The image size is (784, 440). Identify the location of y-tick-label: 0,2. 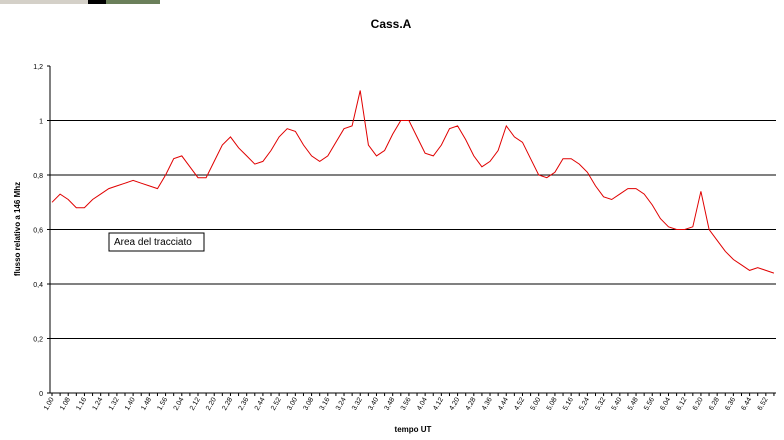
(38, 340).